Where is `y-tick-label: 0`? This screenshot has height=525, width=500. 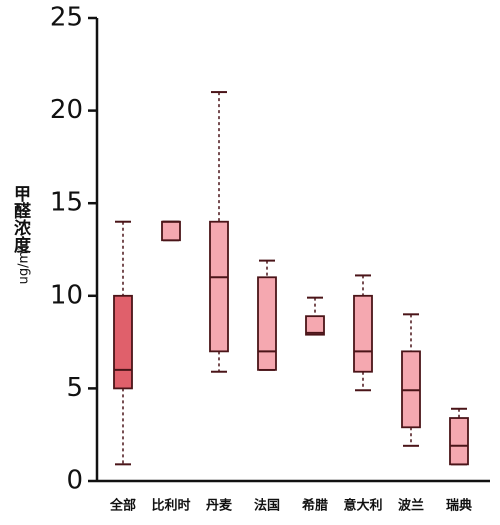 y-tick-label: 0 is located at coordinates (74, 481).